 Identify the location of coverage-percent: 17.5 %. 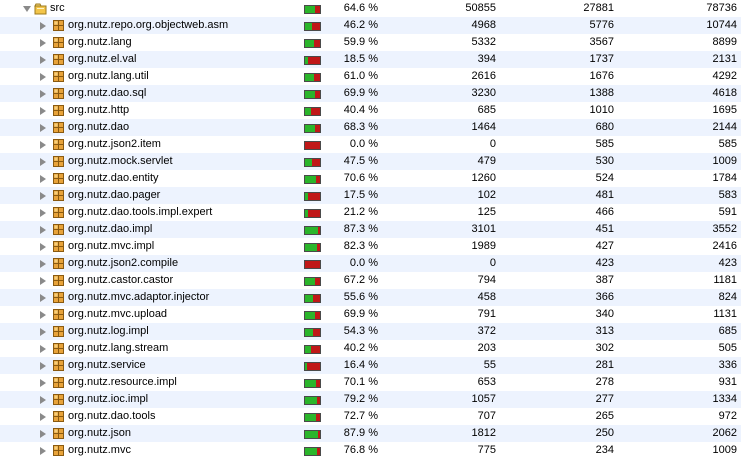
(360, 195).